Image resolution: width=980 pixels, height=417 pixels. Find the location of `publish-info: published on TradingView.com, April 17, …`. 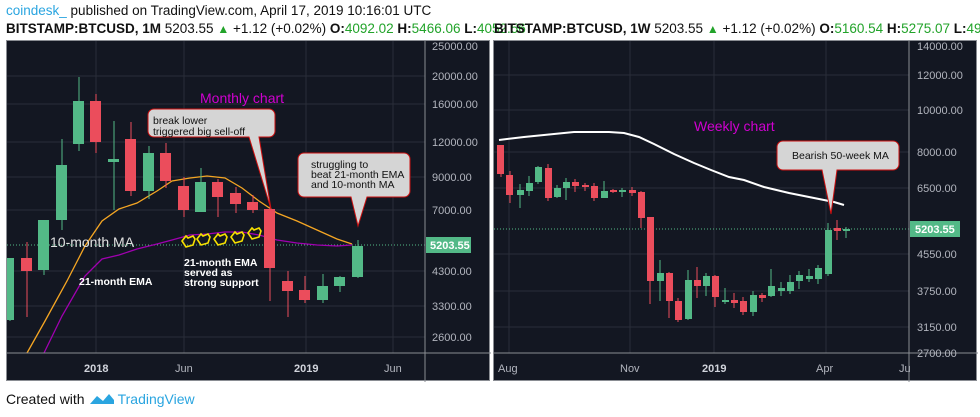

publish-info: published on TradingView.com, April 17, … is located at coordinates (249, 10).